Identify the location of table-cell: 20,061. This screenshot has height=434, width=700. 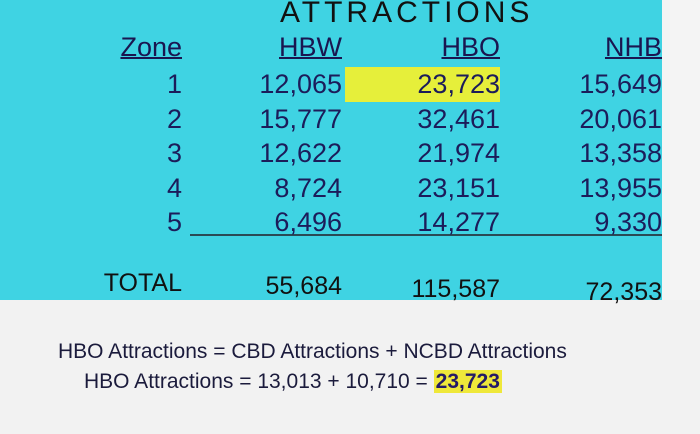
(620, 118).